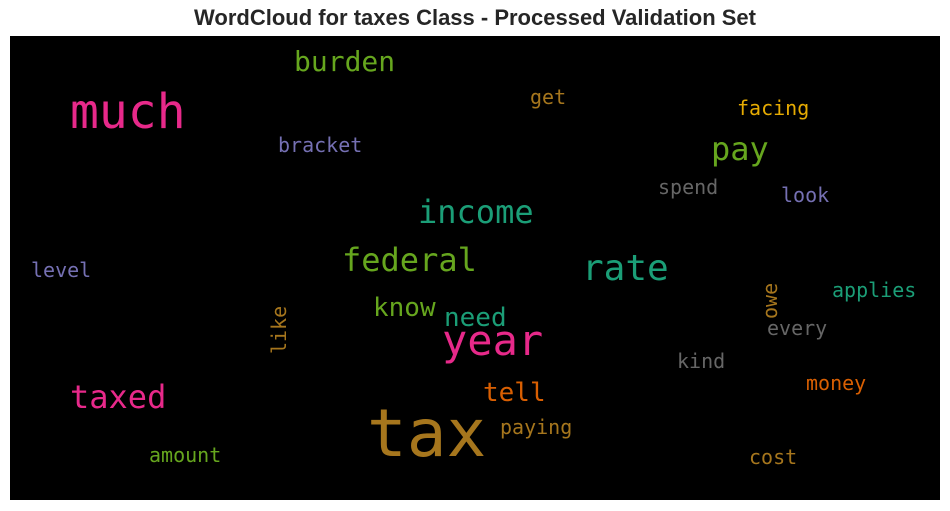 This screenshot has height=511, width=950. I want to click on word-federal: federal, so click(409, 260).